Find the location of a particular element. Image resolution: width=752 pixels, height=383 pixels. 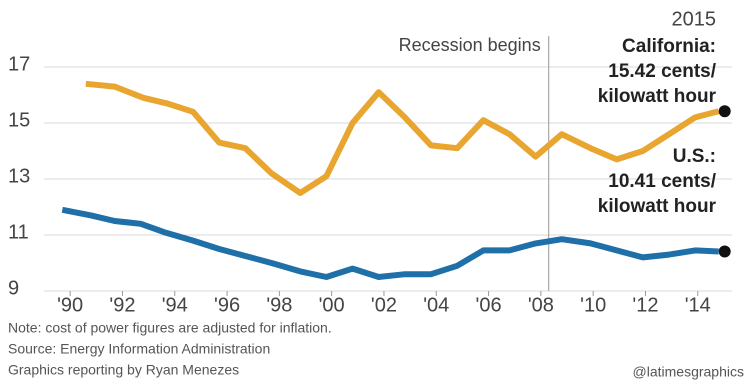

x-tick-label: '12 is located at coordinates (645, 305).